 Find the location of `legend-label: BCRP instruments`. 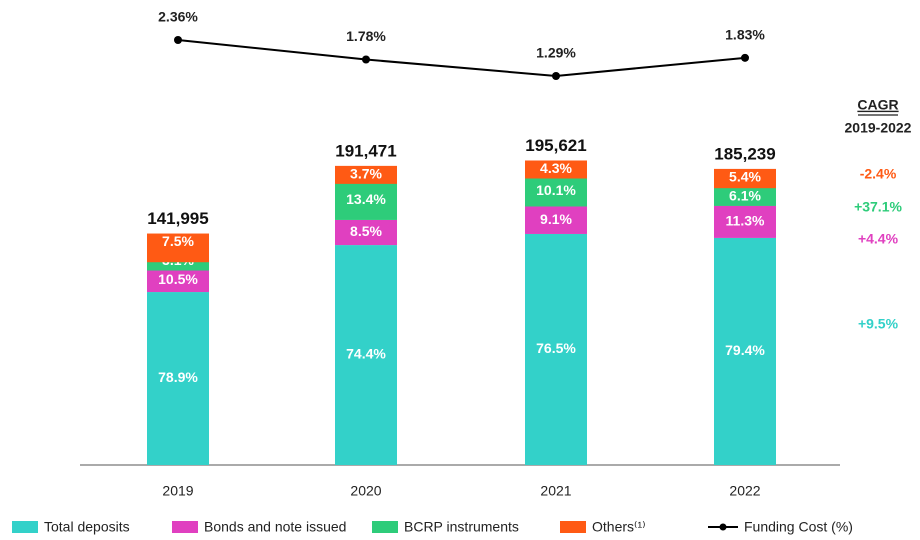

legend-label: BCRP instruments is located at coordinates (461, 527).